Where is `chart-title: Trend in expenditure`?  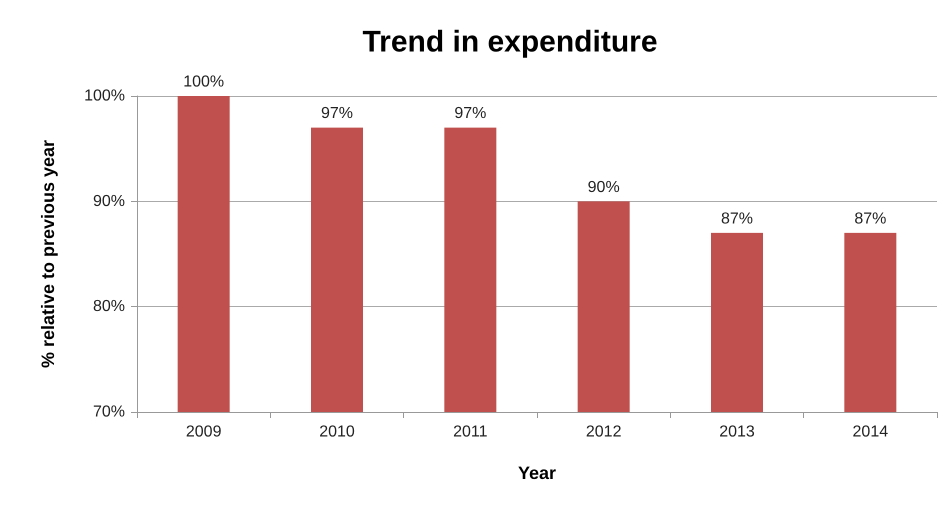 chart-title: Trend in expenditure is located at coordinates (510, 42).